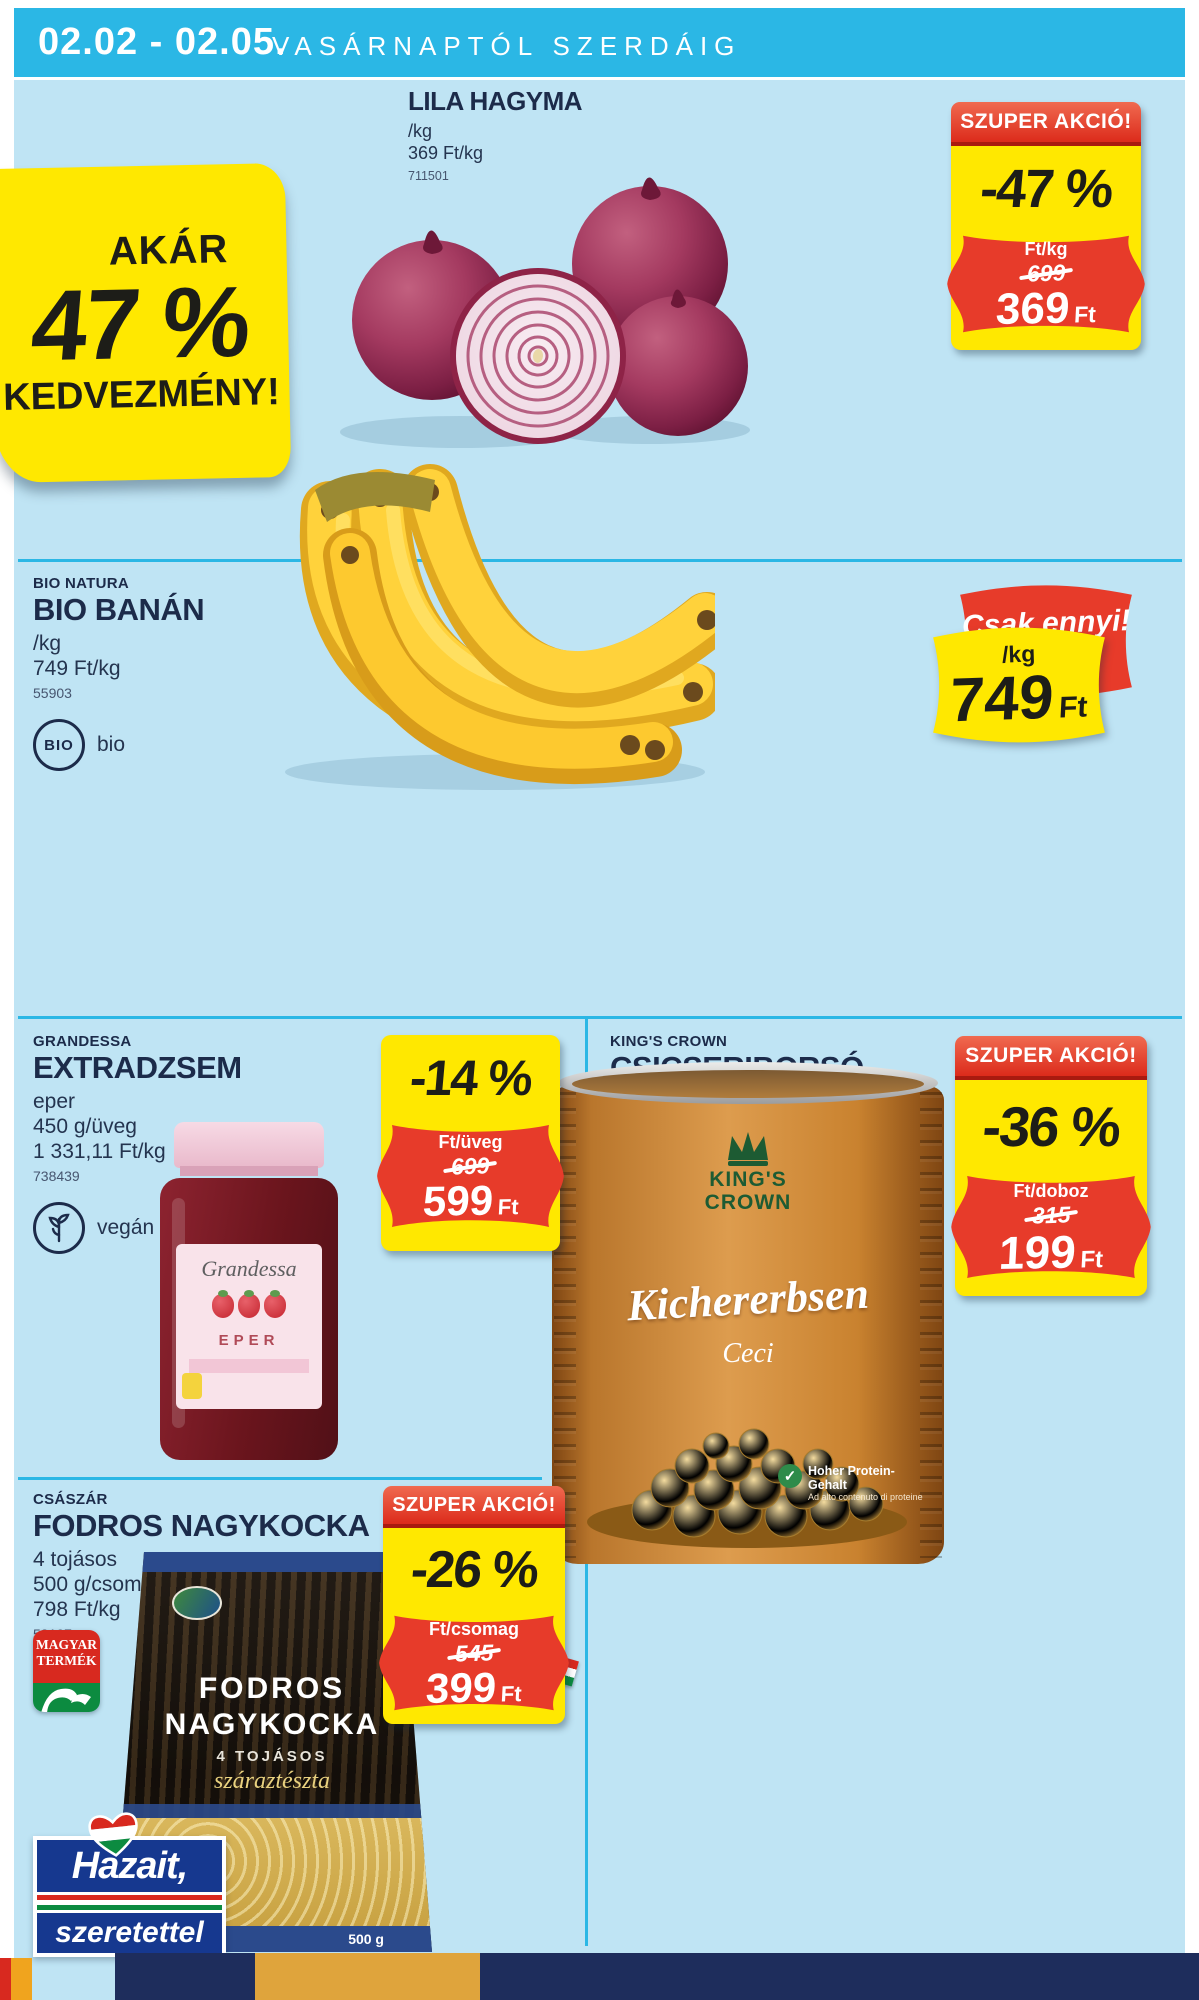 The height and width of the screenshot is (2000, 1199). I want to click on banana-price-tag: /kg 749 Ft, so click(1019, 685).